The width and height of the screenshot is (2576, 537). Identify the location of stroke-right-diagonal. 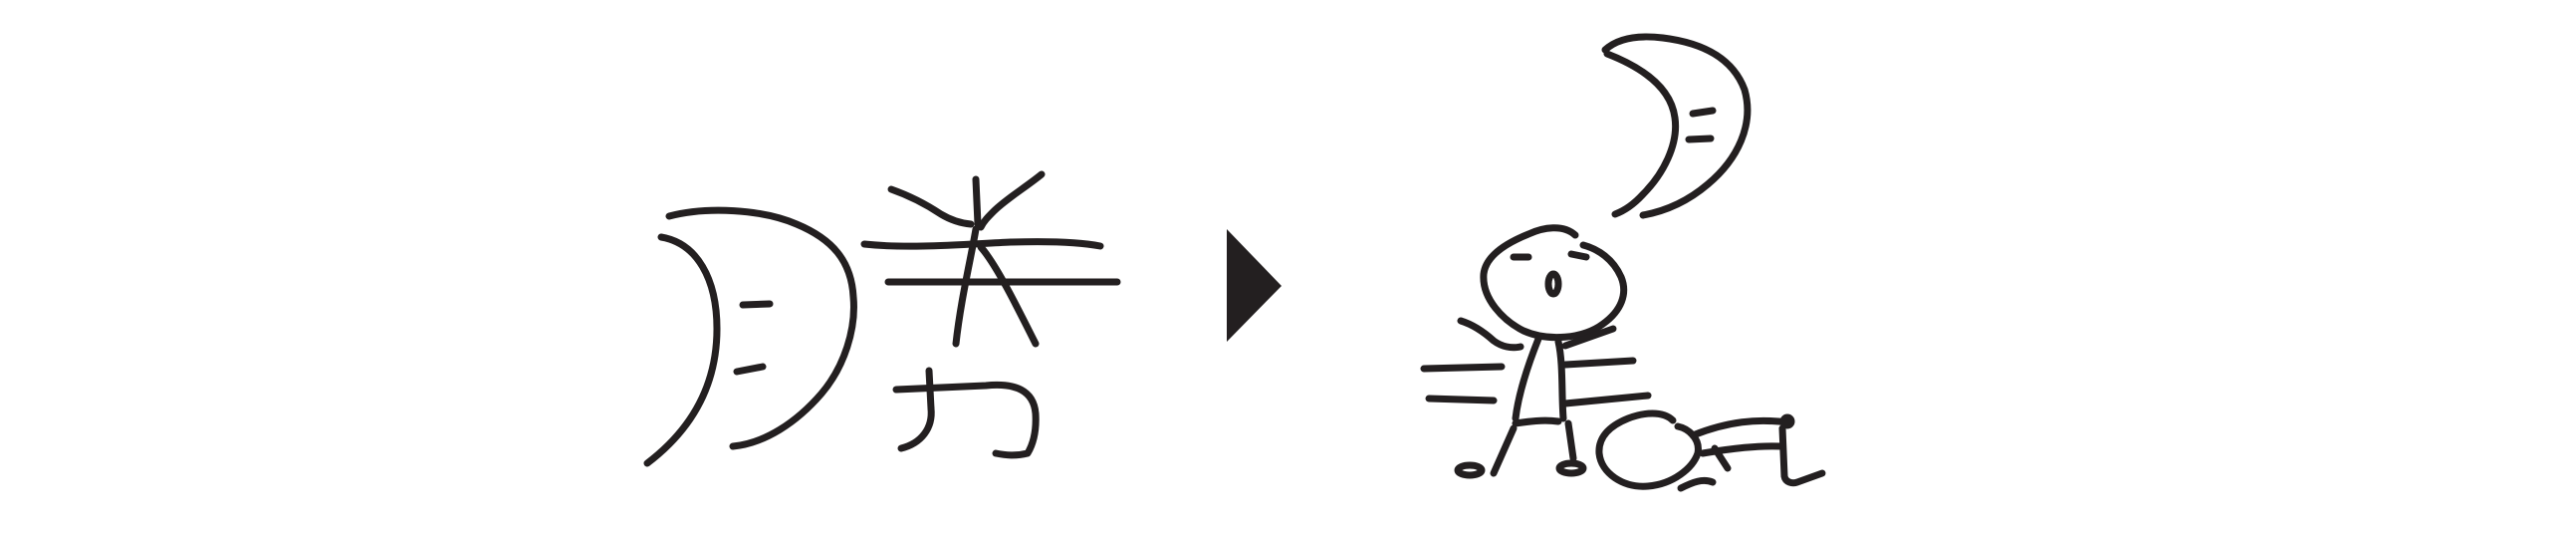
(1008, 295).